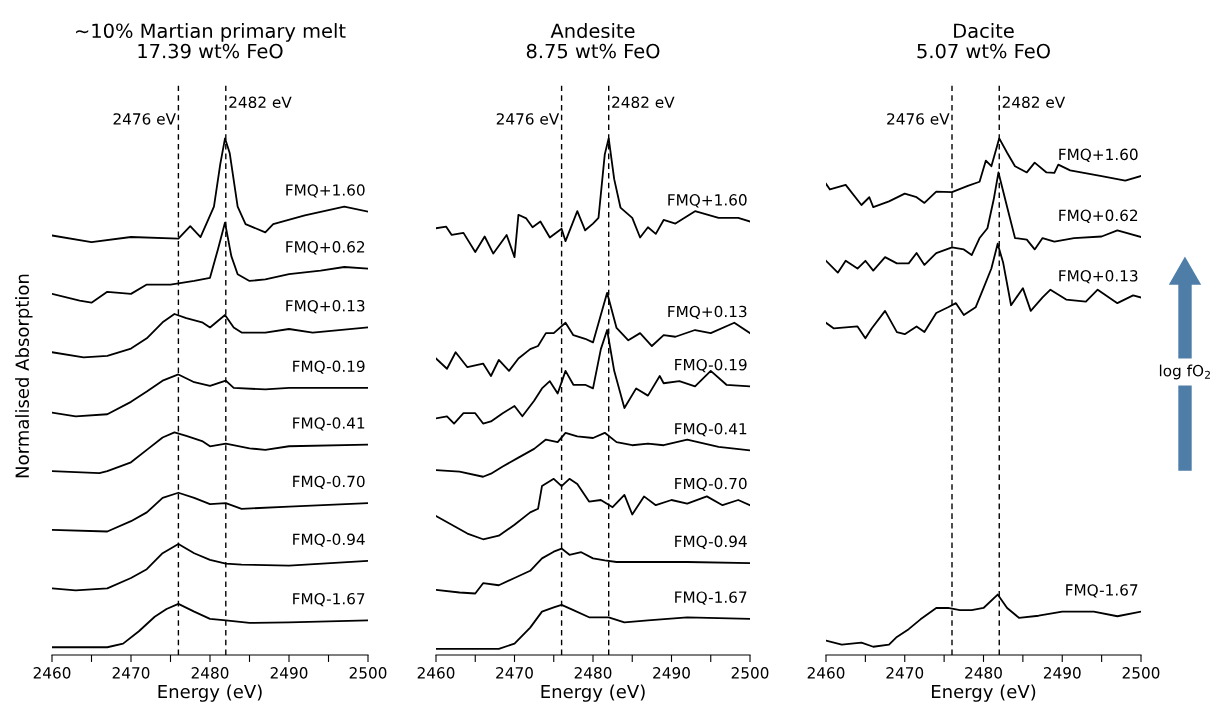 This screenshot has height=709, width=1213. Describe the element at coordinates (983, 41) in the screenshot. I see `chart-title: Dacite 5.07 wt% FeO` at that location.